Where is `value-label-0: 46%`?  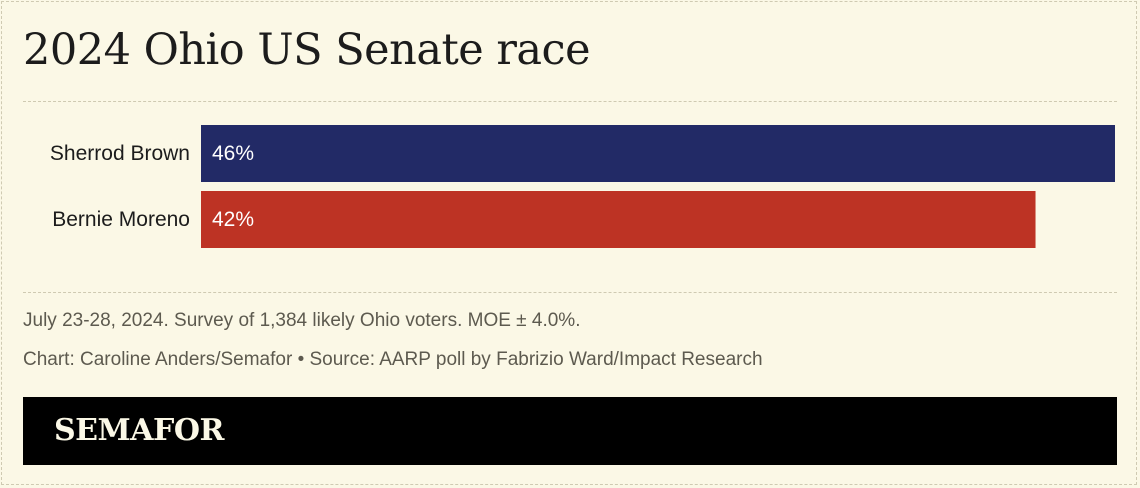
value-label-0: 46% is located at coordinates (233, 153).